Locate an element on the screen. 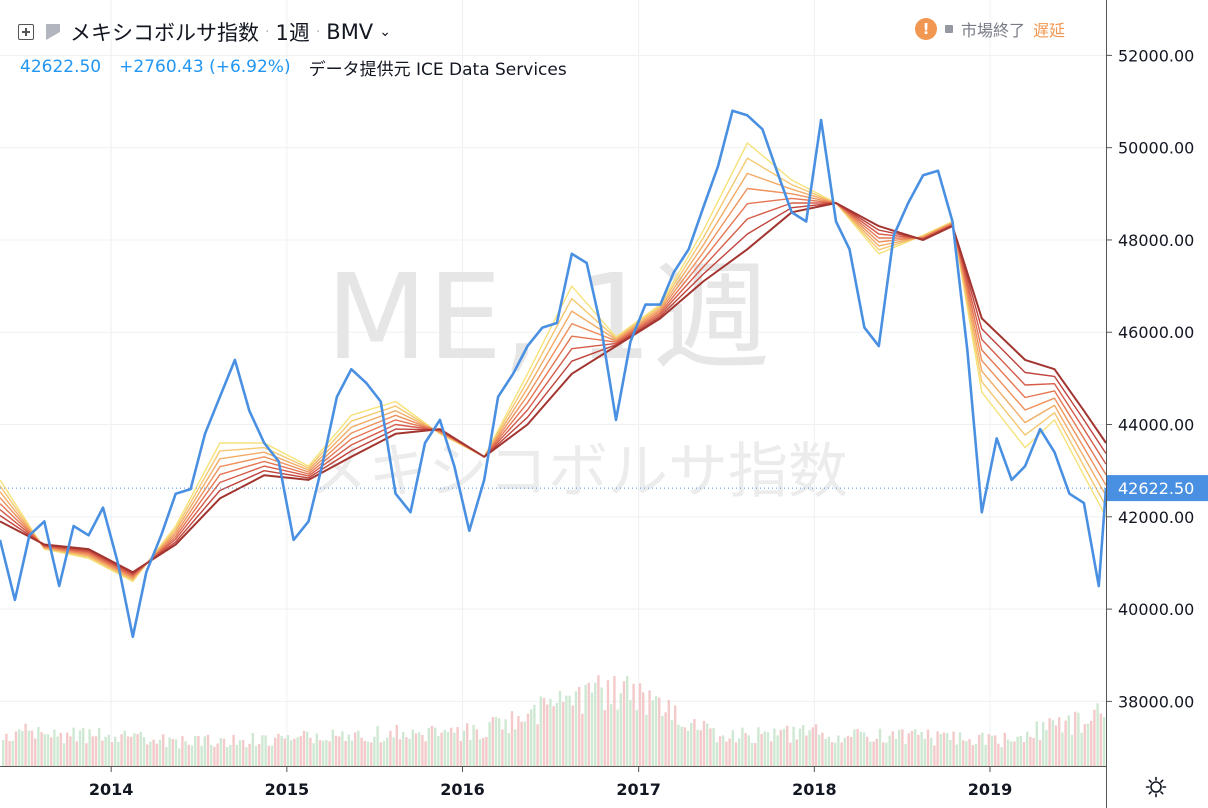  market-status: ! 市場終了 遅延 is located at coordinates (990, 29).